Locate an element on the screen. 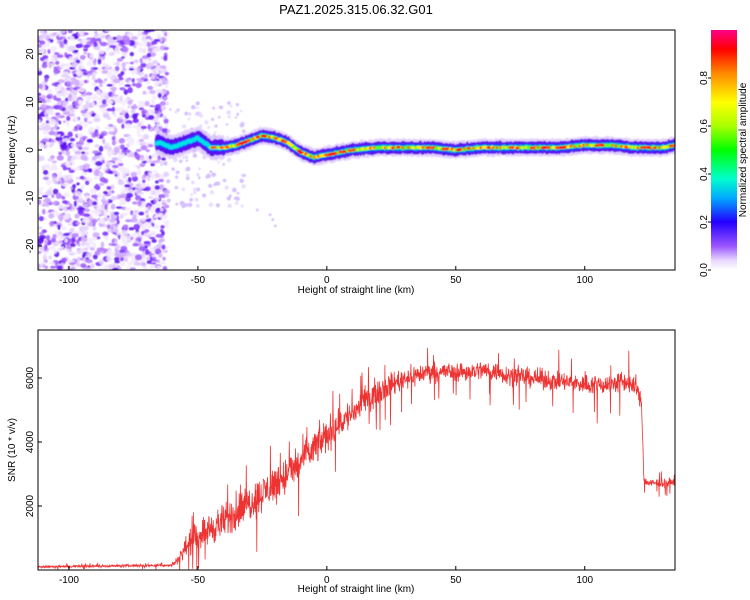 The width and height of the screenshot is (750, 600). snr-x-tick-label: -50 is located at coordinates (198, 580).